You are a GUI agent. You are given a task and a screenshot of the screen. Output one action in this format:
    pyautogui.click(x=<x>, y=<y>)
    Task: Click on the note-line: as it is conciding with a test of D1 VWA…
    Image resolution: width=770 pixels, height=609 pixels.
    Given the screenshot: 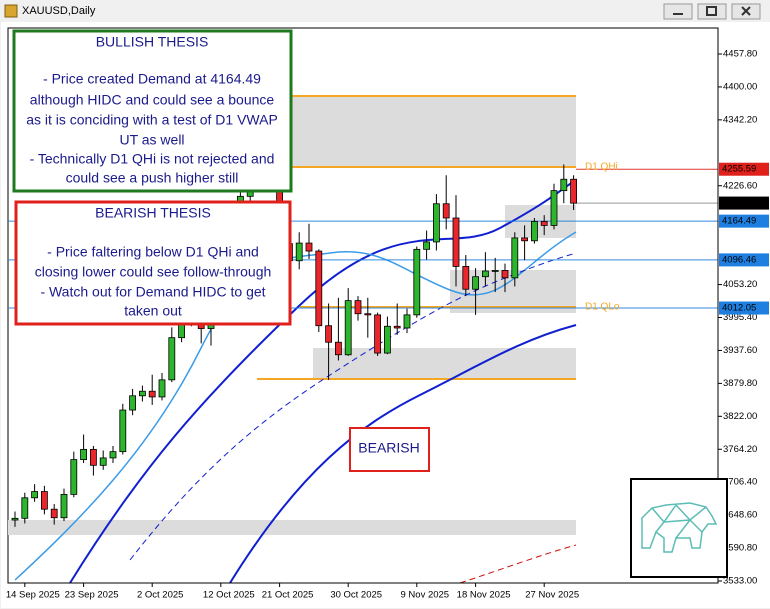 What is the action you would take?
    pyautogui.click(x=152, y=120)
    